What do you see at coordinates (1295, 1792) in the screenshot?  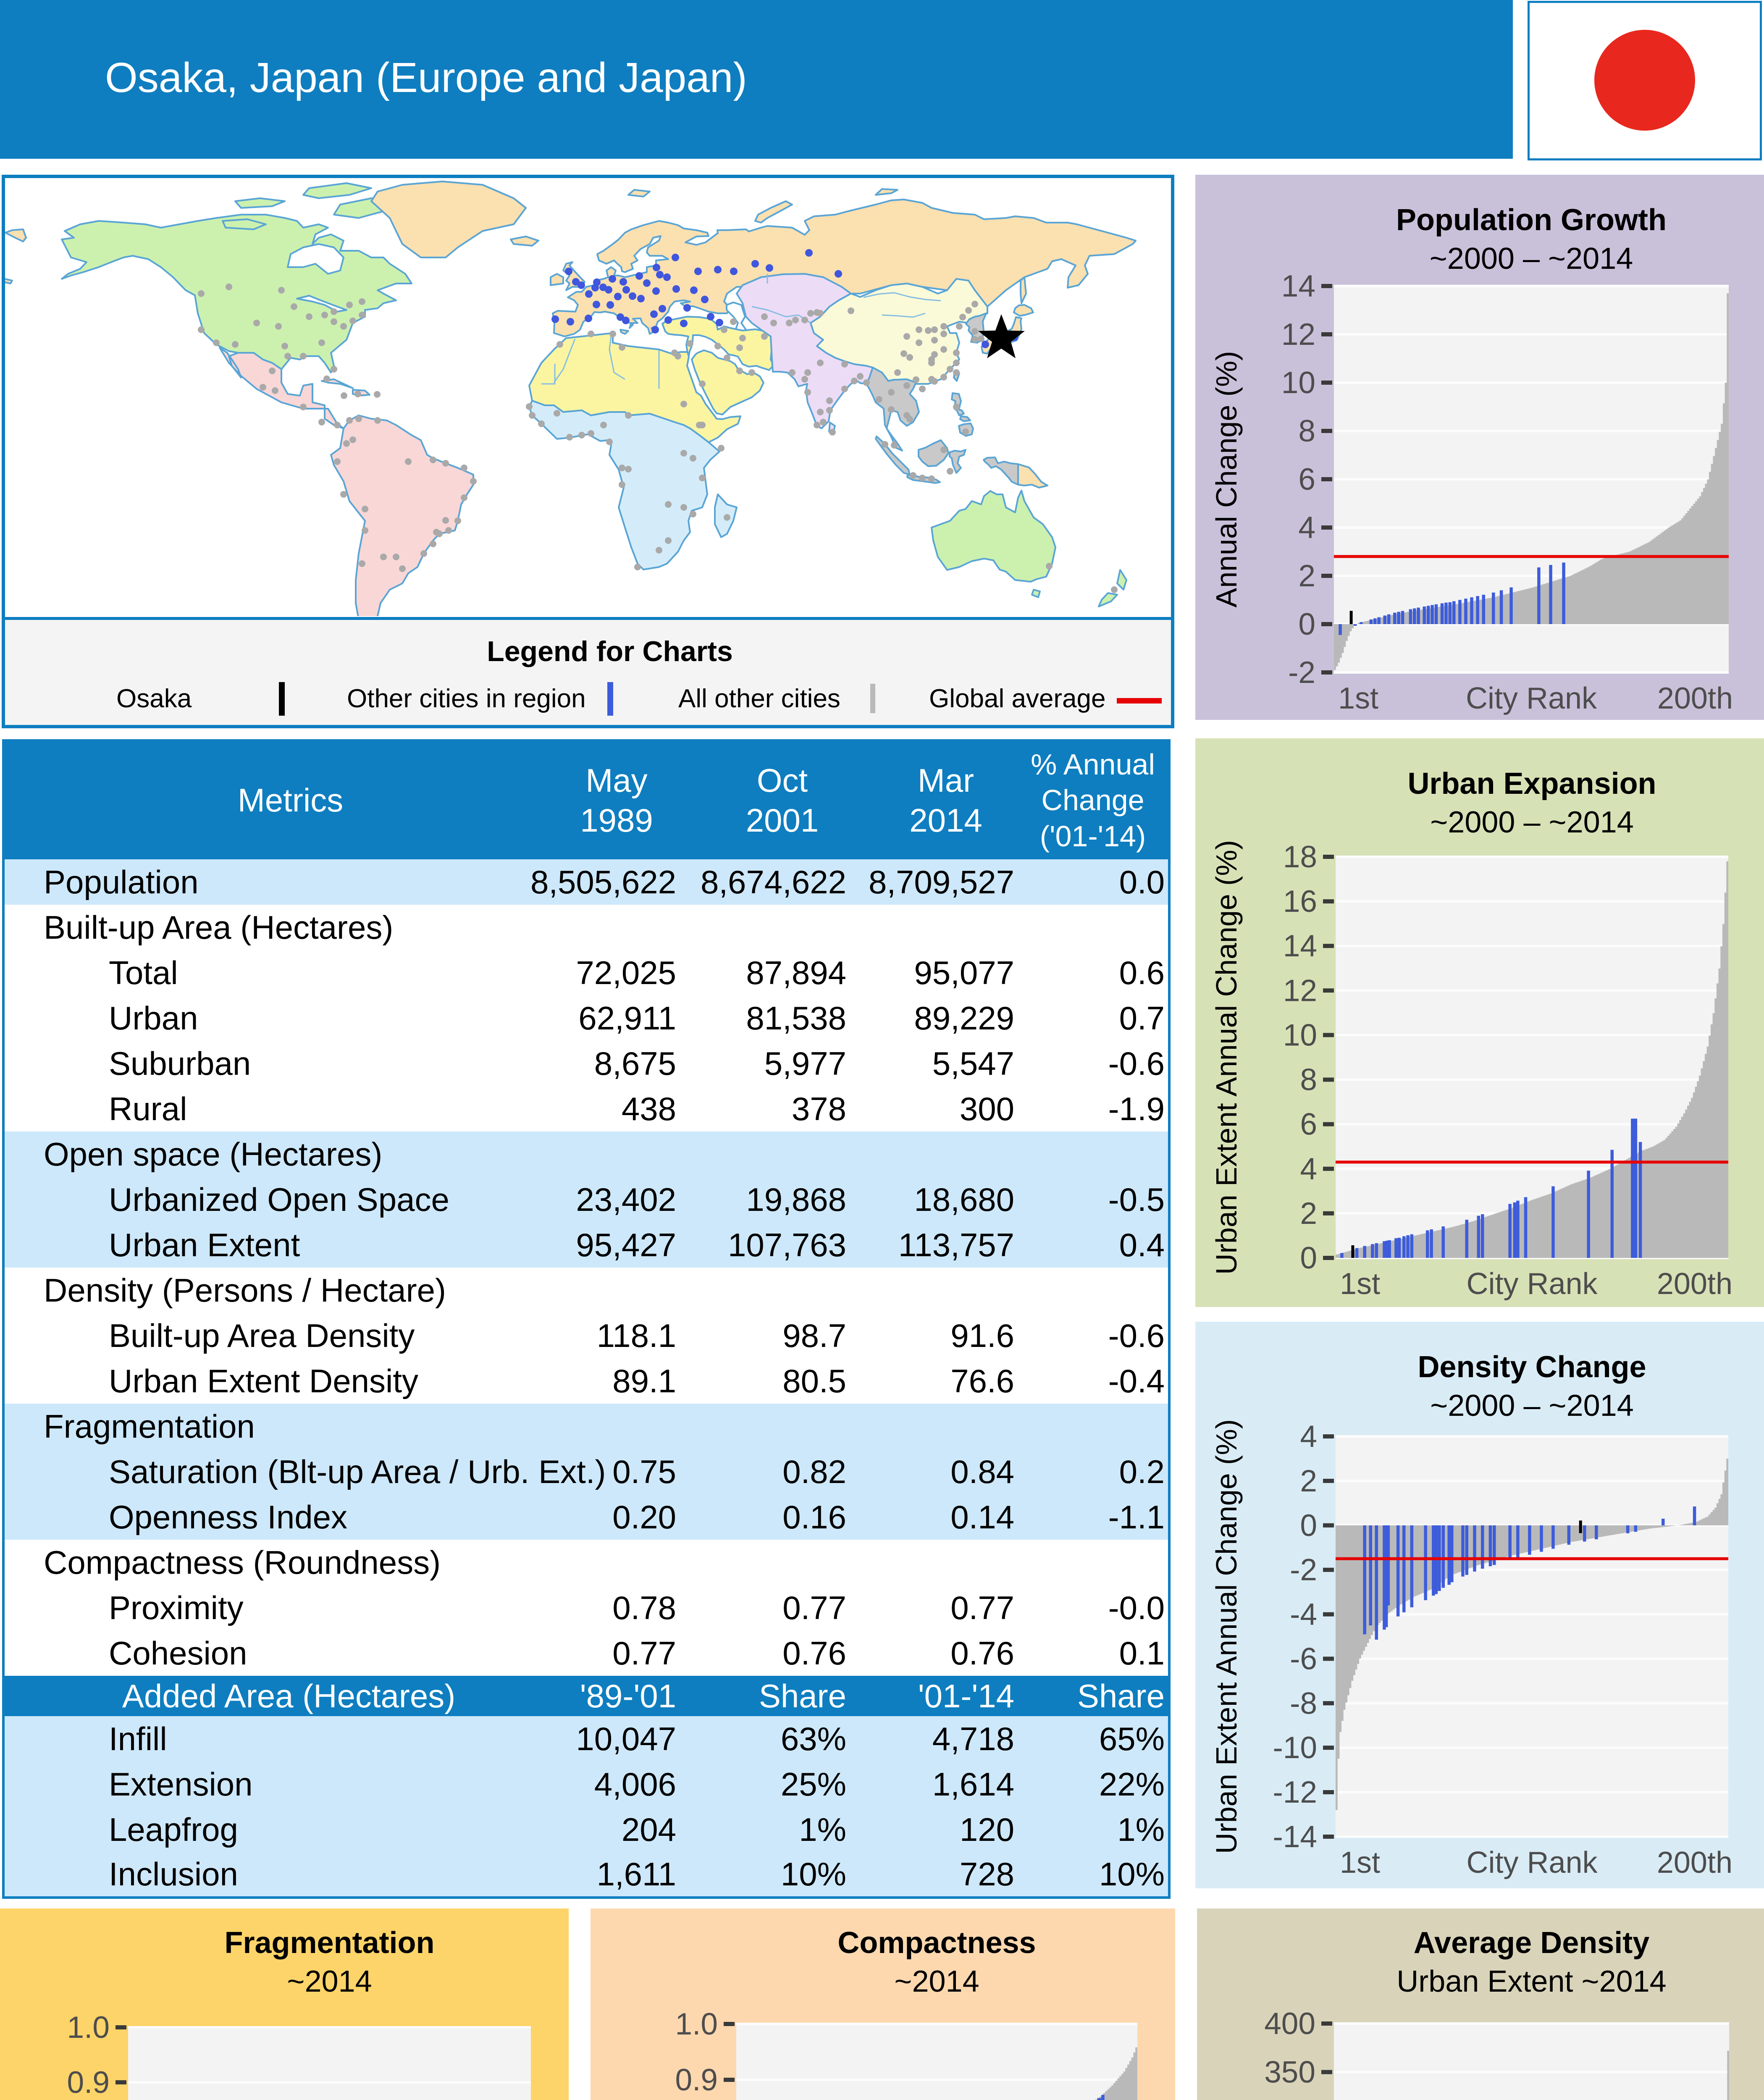 I see `svg-text: -12` at bounding box center [1295, 1792].